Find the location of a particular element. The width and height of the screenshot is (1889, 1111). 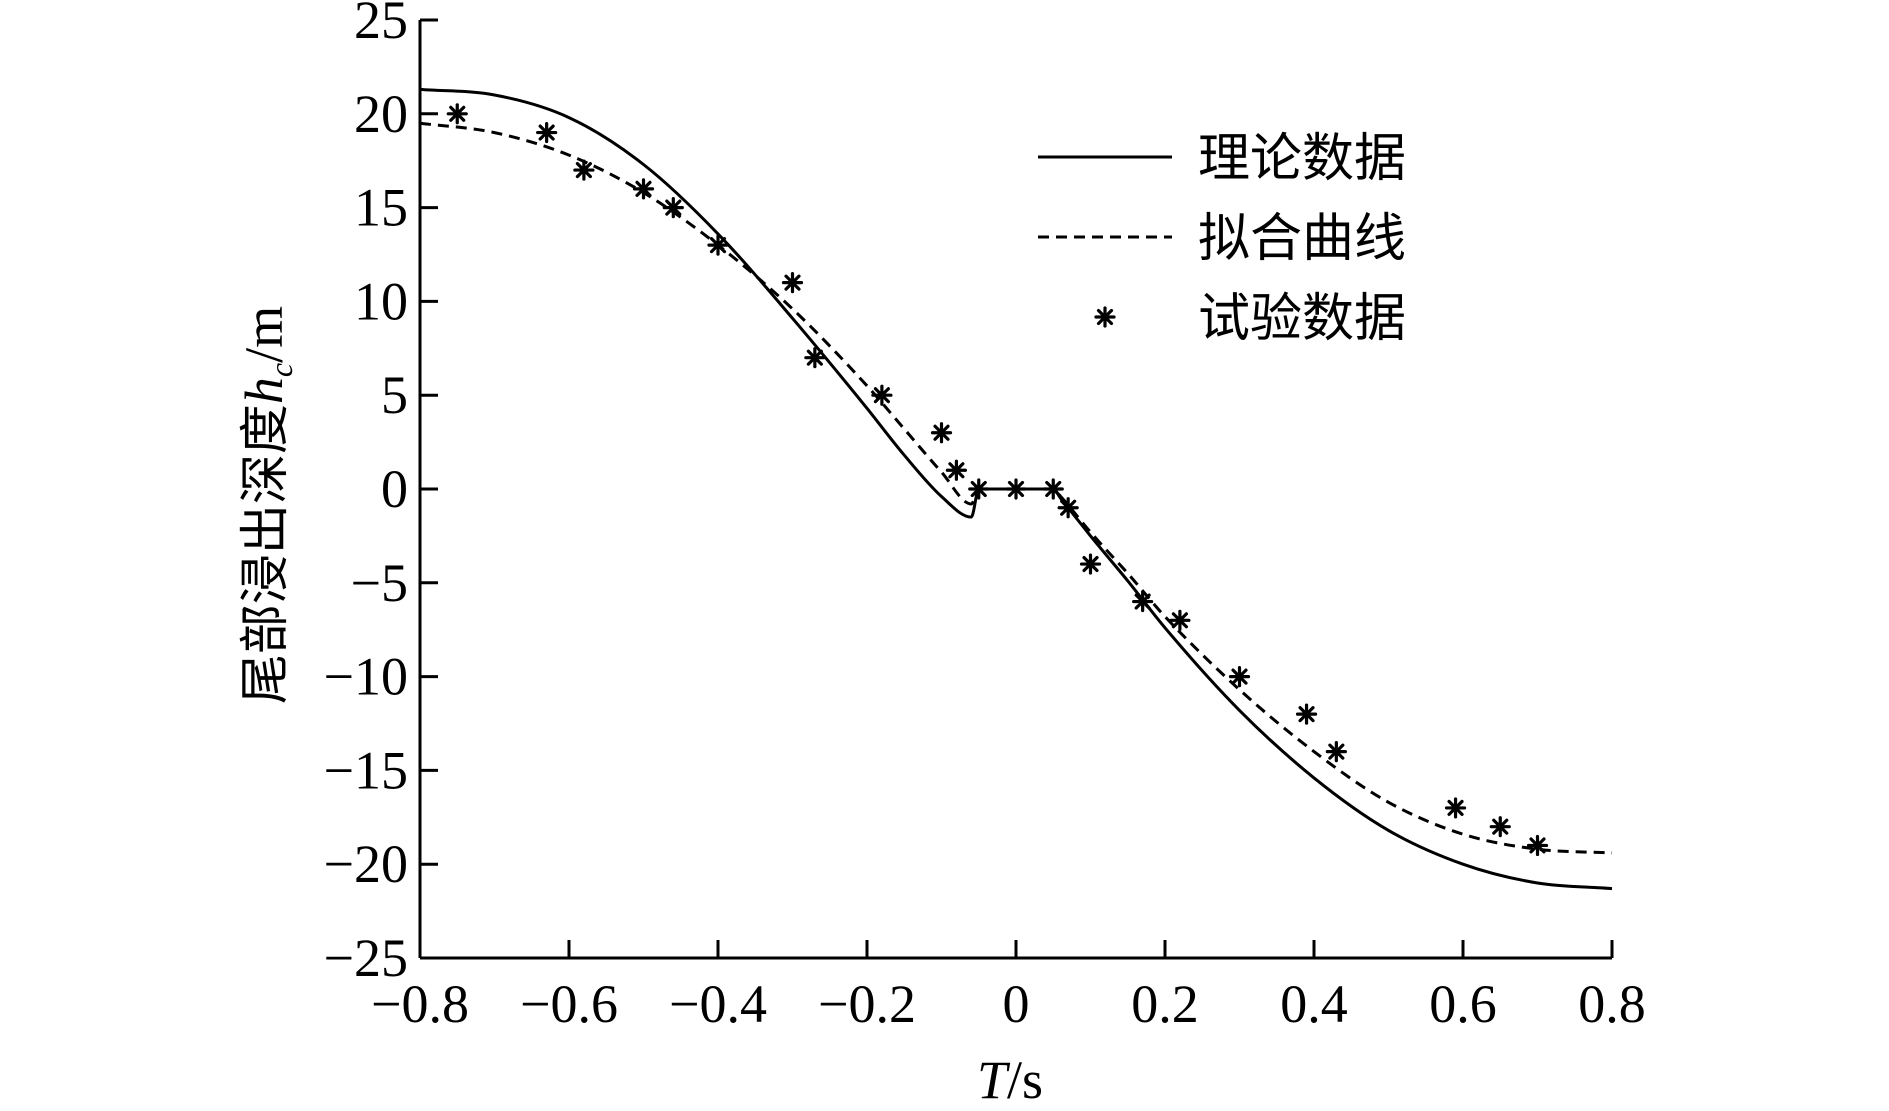

y-axis-label: 尾部浸出深度hc/m is located at coordinates (266, 505).